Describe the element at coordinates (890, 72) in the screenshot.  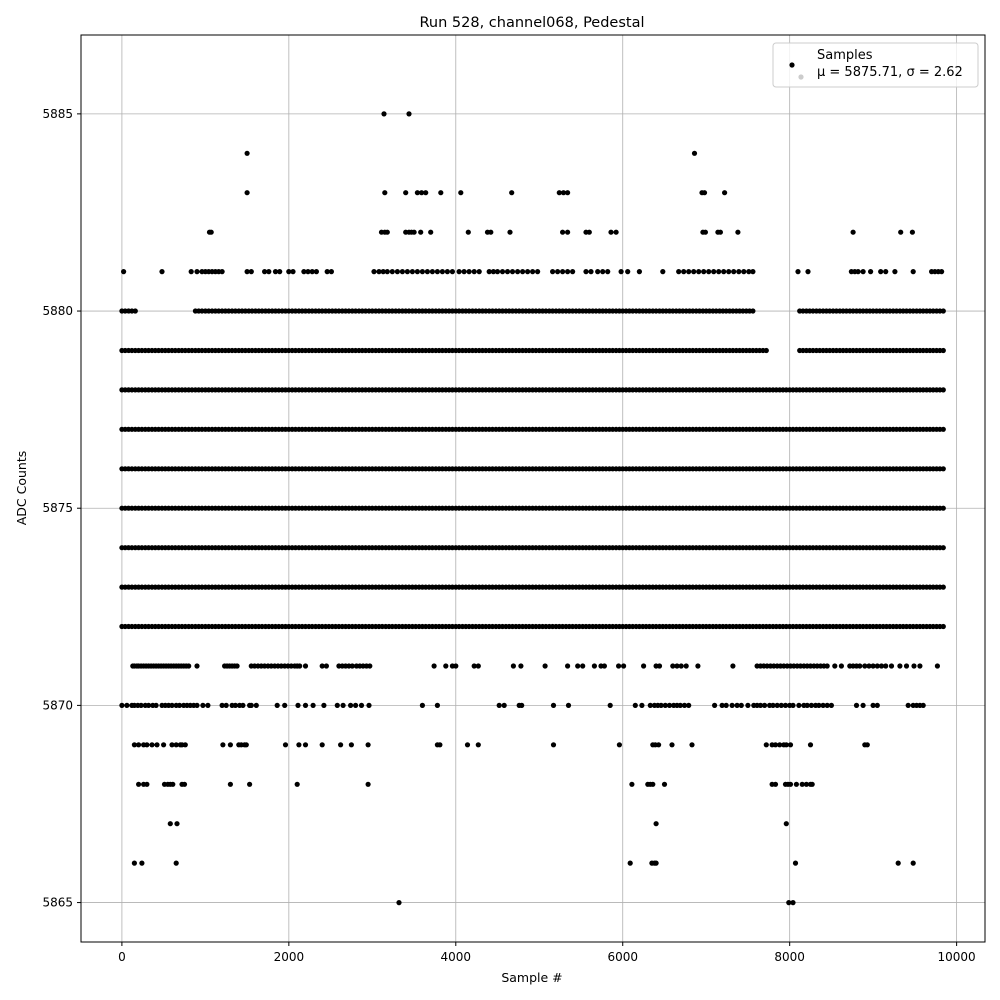
I see `legend-label-stats: μ = 5875.71, σ = 2.62` at that location.